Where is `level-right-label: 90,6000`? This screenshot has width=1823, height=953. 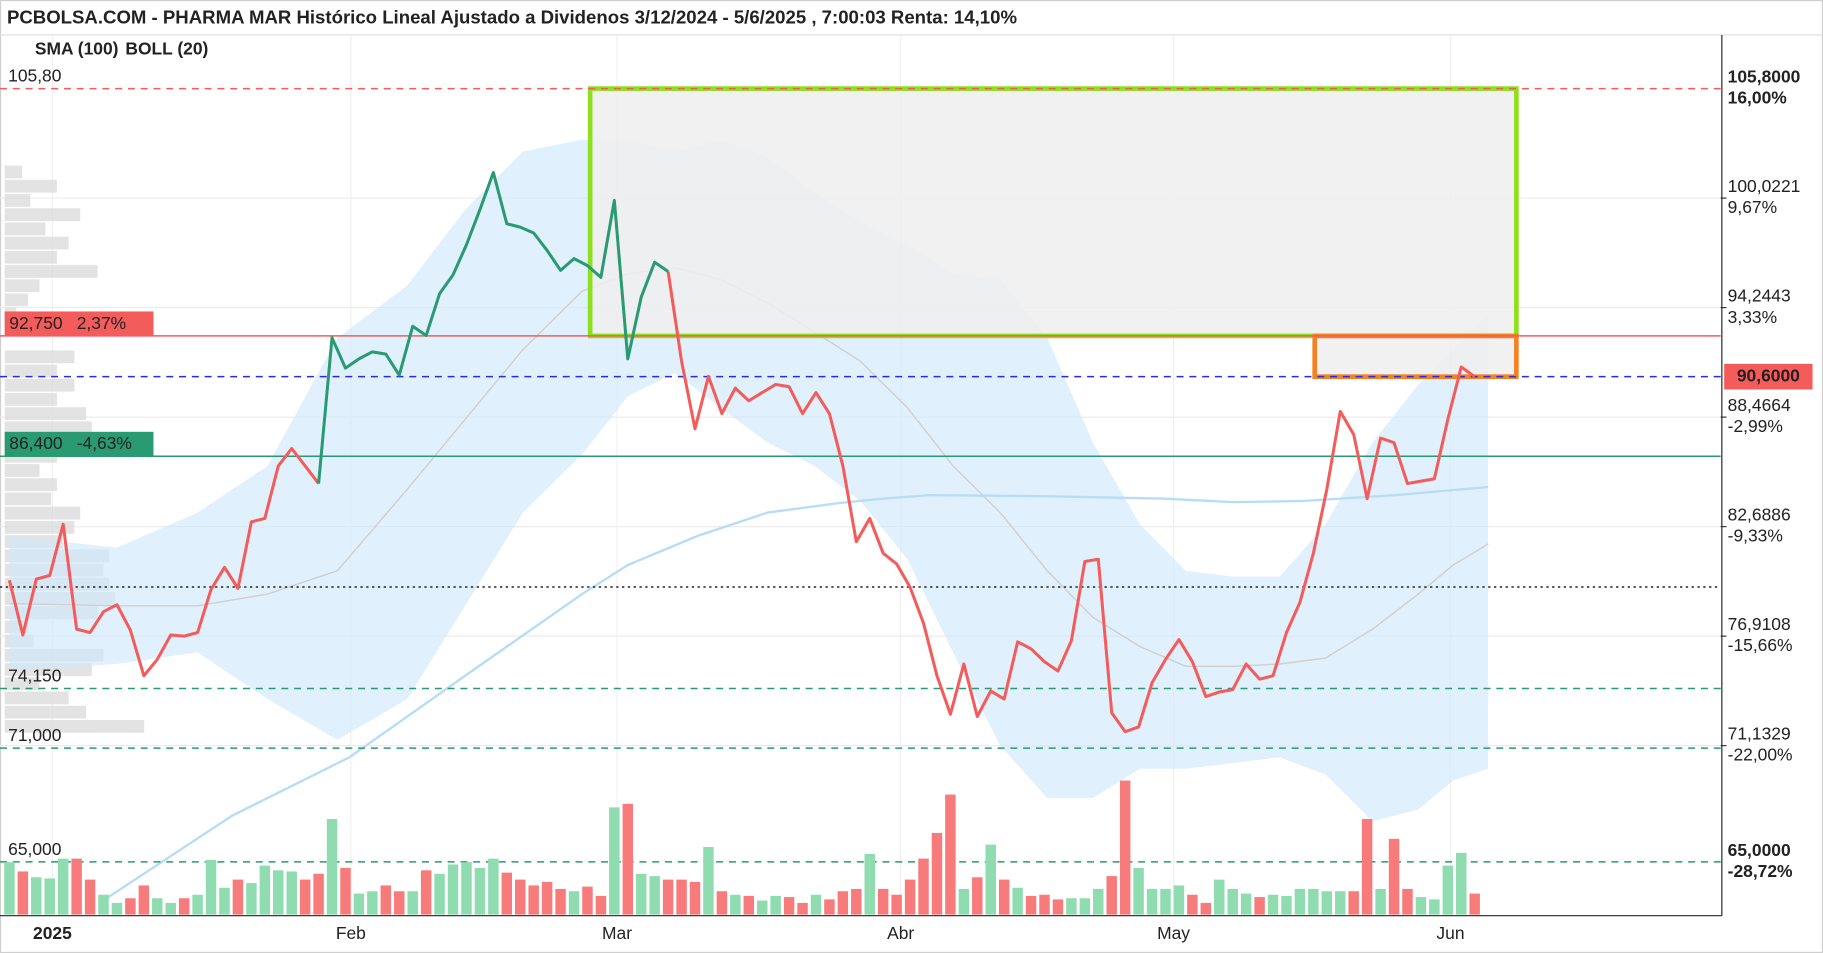 level-right-label: 90,6000 is located at coordinates (1768, 375).